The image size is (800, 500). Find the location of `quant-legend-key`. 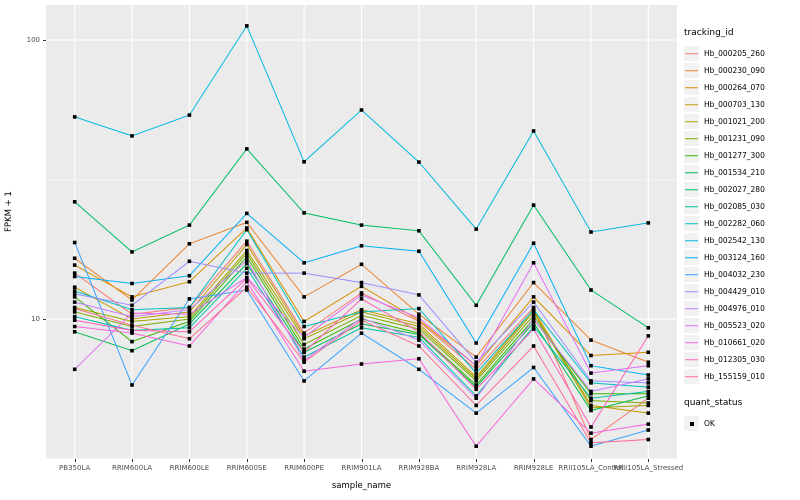

quant-legend-key is located at coordinates (691, 423).